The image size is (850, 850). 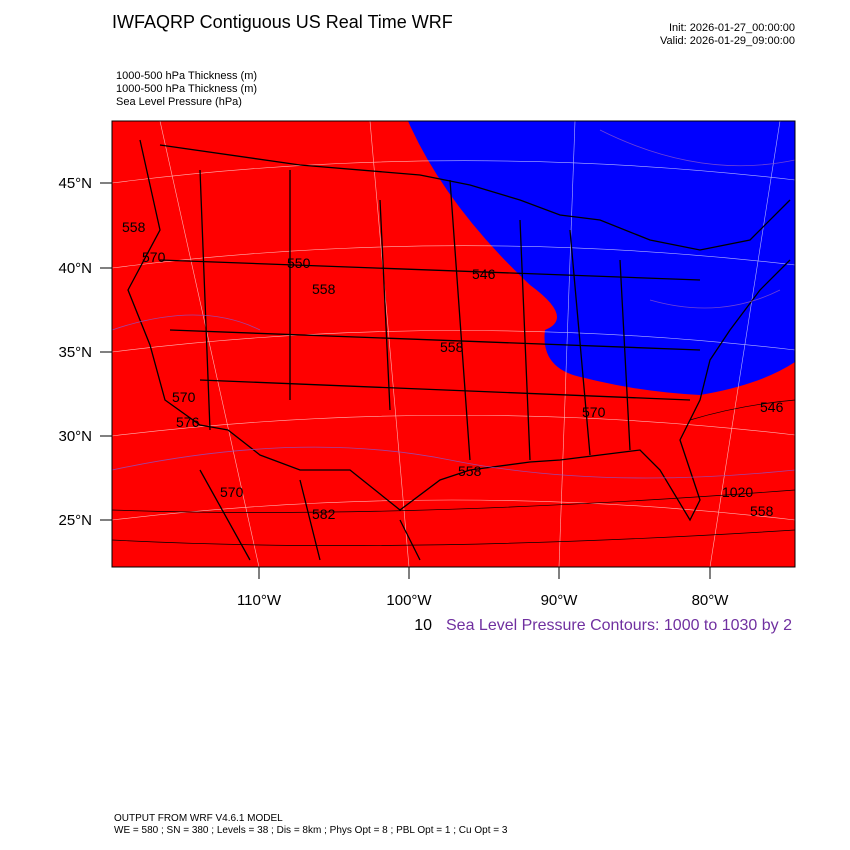 What do you see at coordinates (188, 422) in the screenshot?
I see `contour-label: 576` at bounding box center [188, 422].